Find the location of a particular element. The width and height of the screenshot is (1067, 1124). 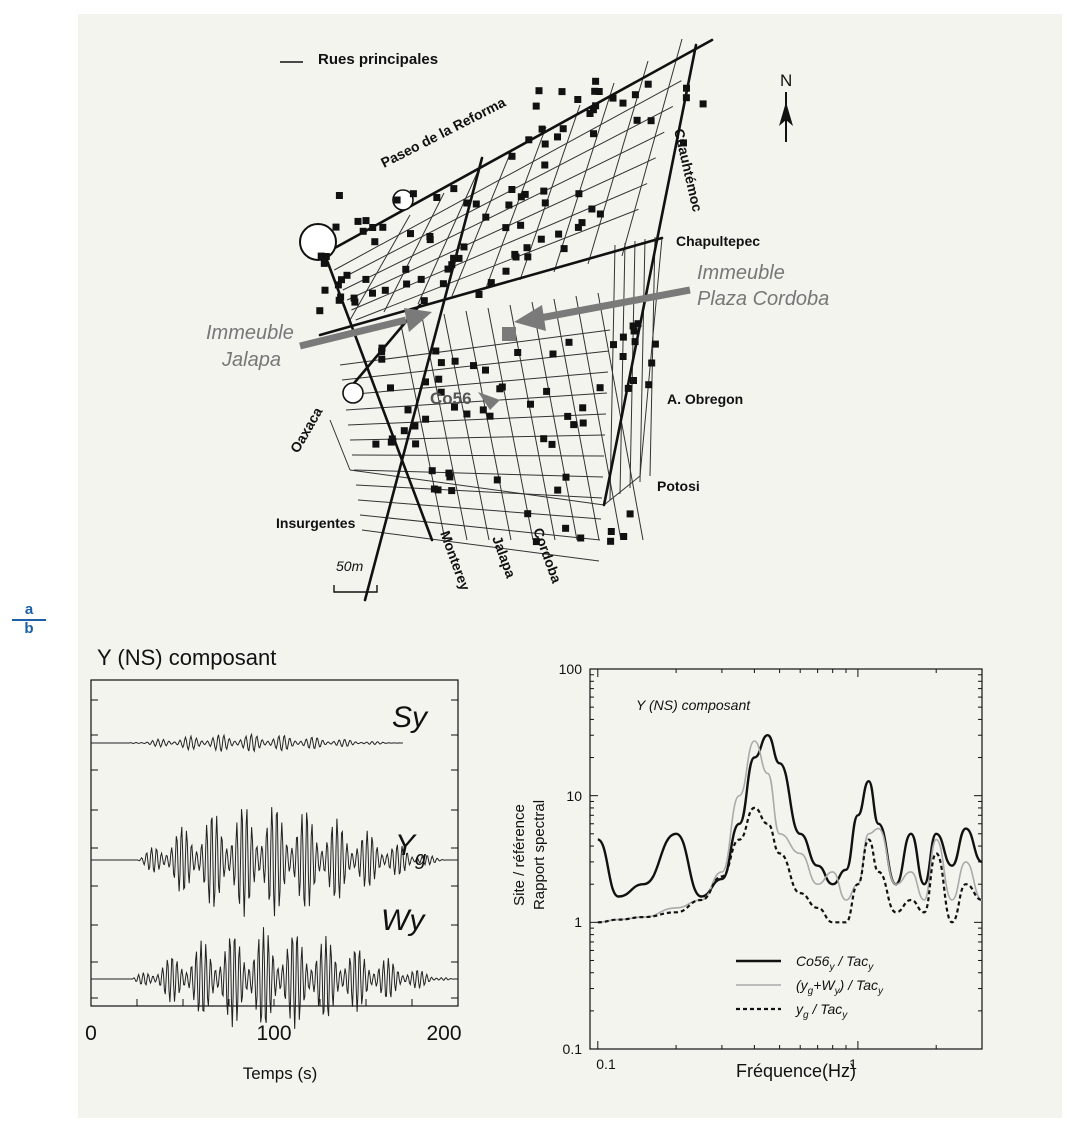

spectral-frame is located at coordinates (786, 859).